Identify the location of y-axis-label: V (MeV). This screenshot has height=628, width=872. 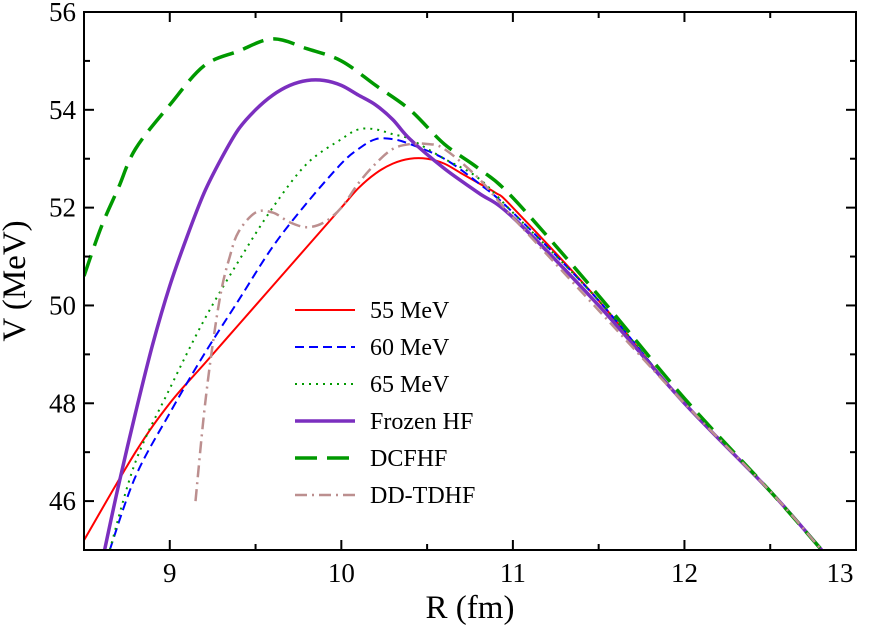
(16, 280).